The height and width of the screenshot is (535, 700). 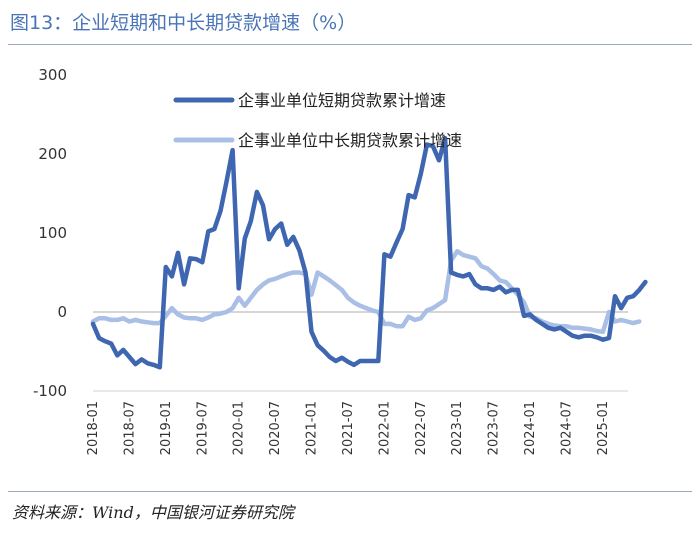 I want to click on y-tick-label: 300, so click(x=52, y=75).